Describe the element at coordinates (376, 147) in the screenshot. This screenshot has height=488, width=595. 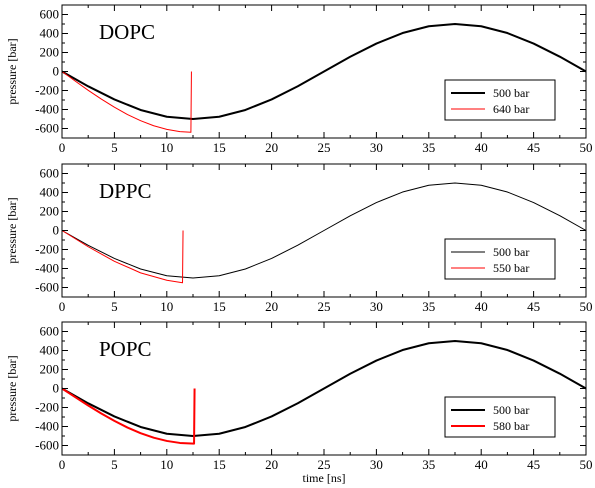
I see `panel-1-x-tick-label: 30` at that location.